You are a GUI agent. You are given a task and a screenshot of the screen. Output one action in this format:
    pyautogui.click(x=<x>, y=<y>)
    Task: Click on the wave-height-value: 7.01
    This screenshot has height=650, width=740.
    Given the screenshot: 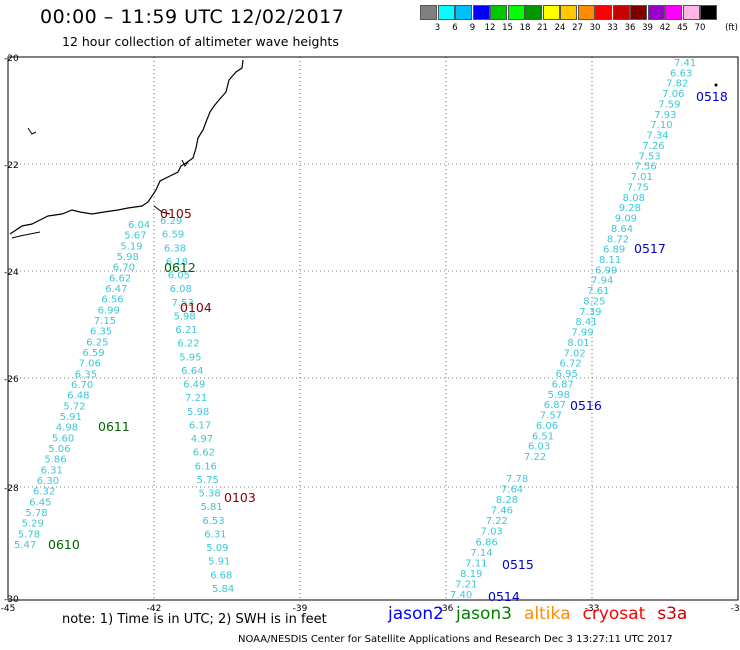 What is the action you would take?
    pyautogui.click(x=642, y=177)
    